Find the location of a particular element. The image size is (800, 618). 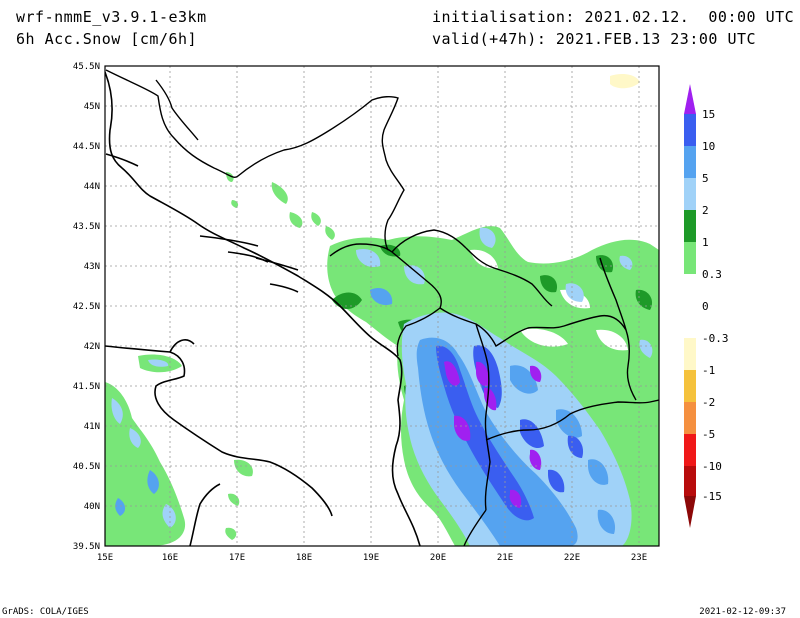

model-title: wrf-nmmE_v3.9.1-e3km is located at coordinates (111, 17).